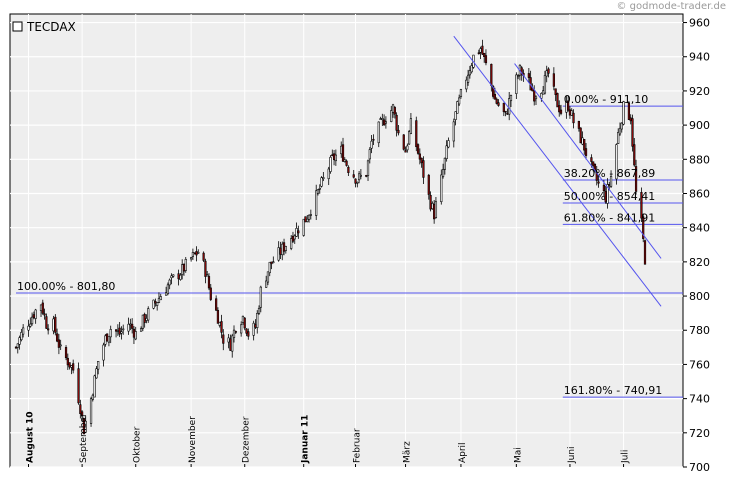  Describe the element at coordinates (463, 452) in the screenshot. I see `x-tick-label: April` at that location.